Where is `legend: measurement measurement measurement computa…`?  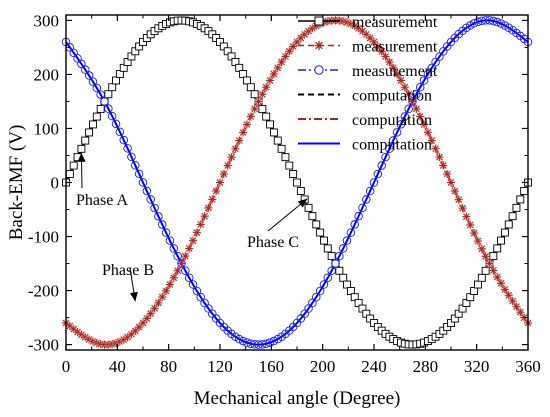 legend: measurement measurement measurement computa… is located at coordinates (368, 84).